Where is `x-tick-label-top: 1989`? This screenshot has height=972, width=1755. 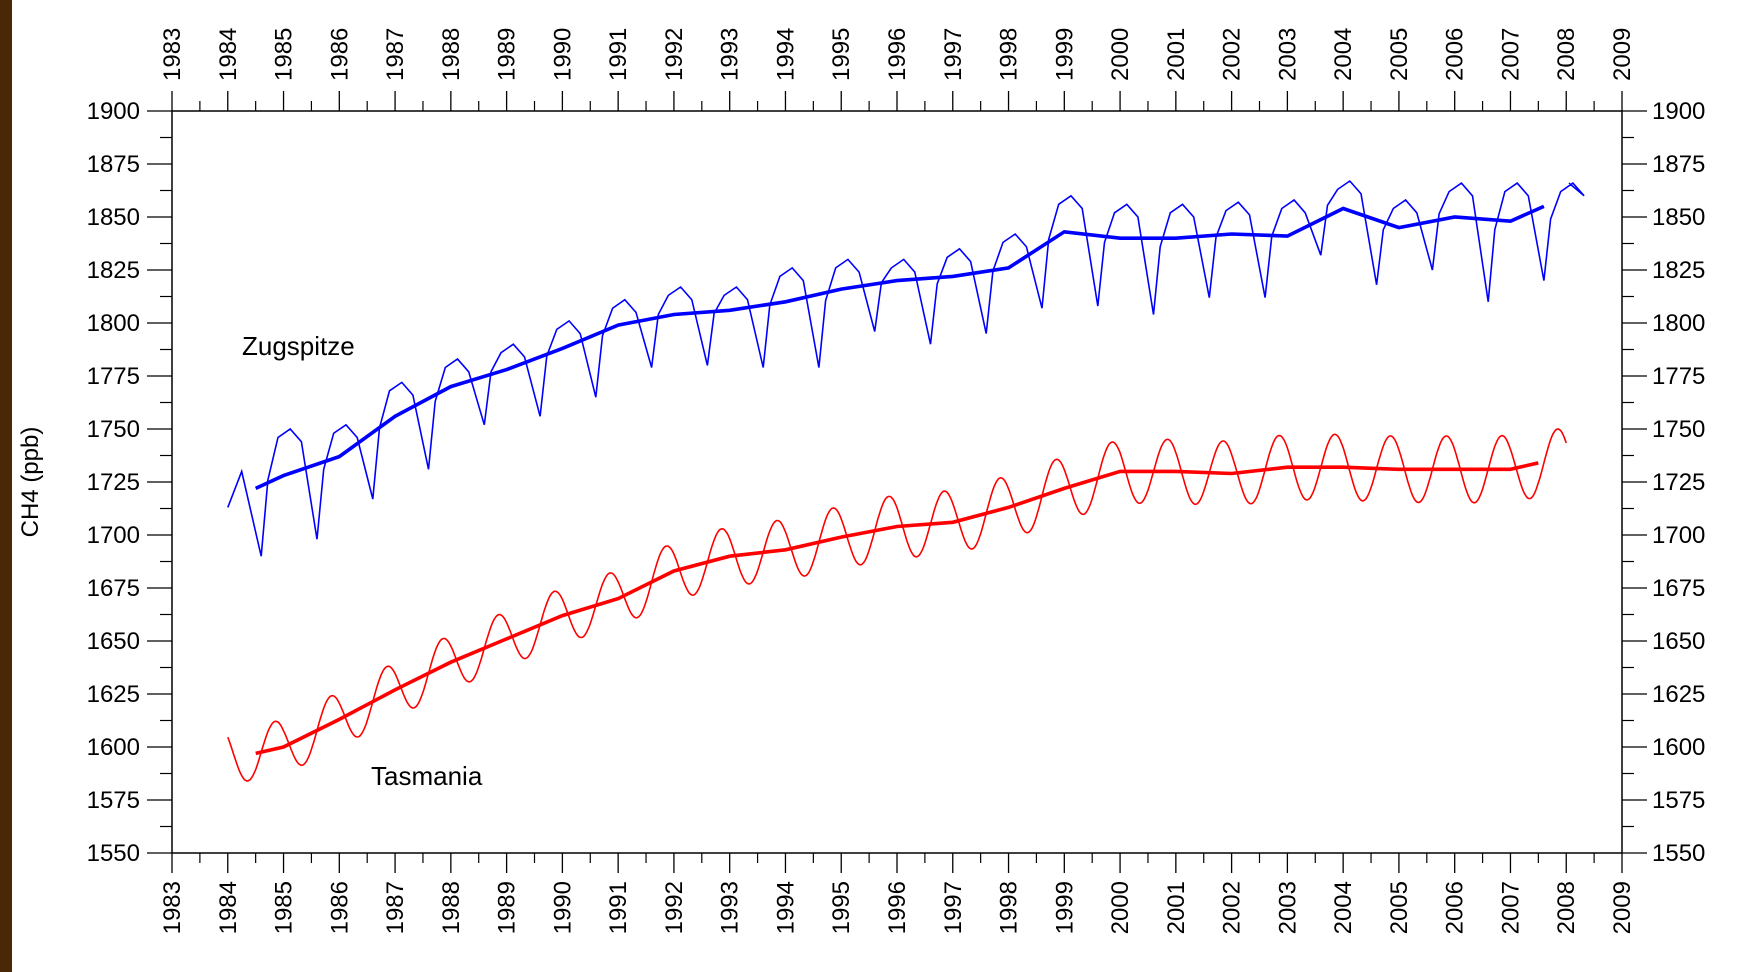 x-tick-label-top: 1989 is located at coordinates (507, 54).